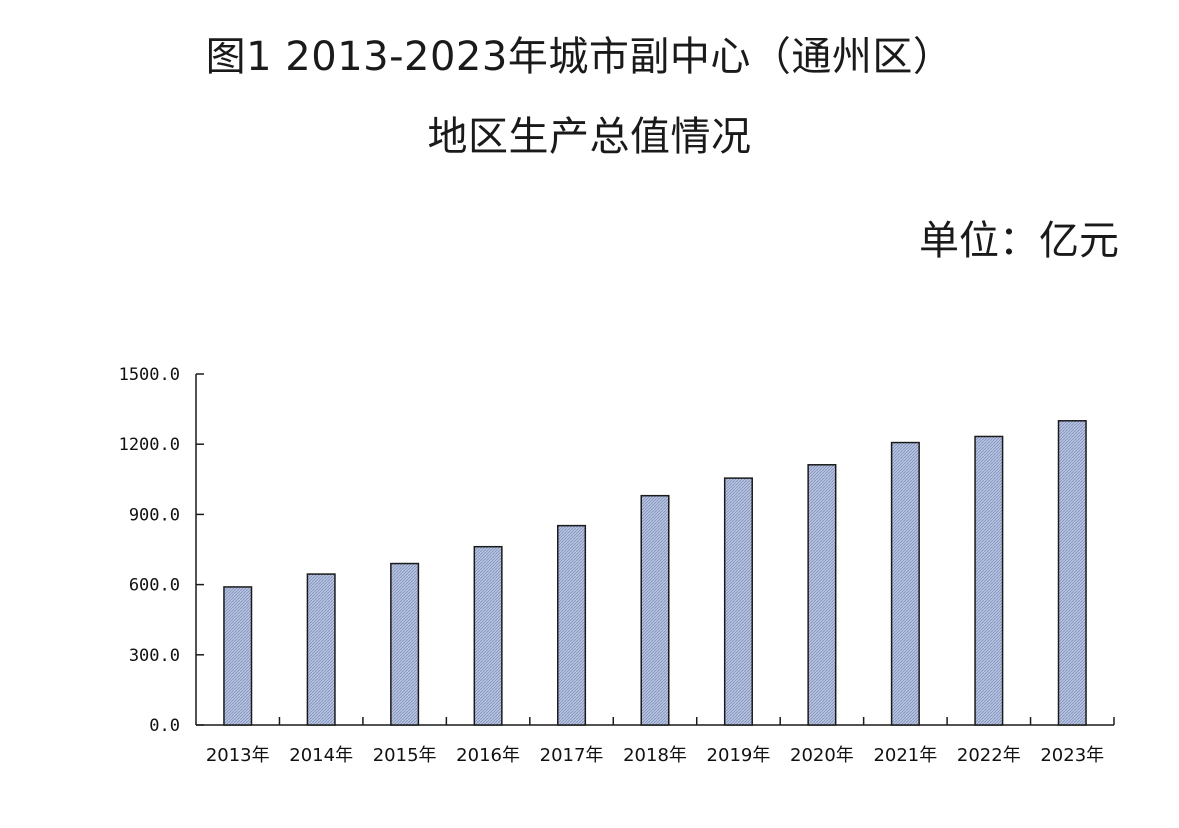  Describe the element at coordinates (989, 755) in the screenshot. I see `x-category-label: 2022年` at that location.